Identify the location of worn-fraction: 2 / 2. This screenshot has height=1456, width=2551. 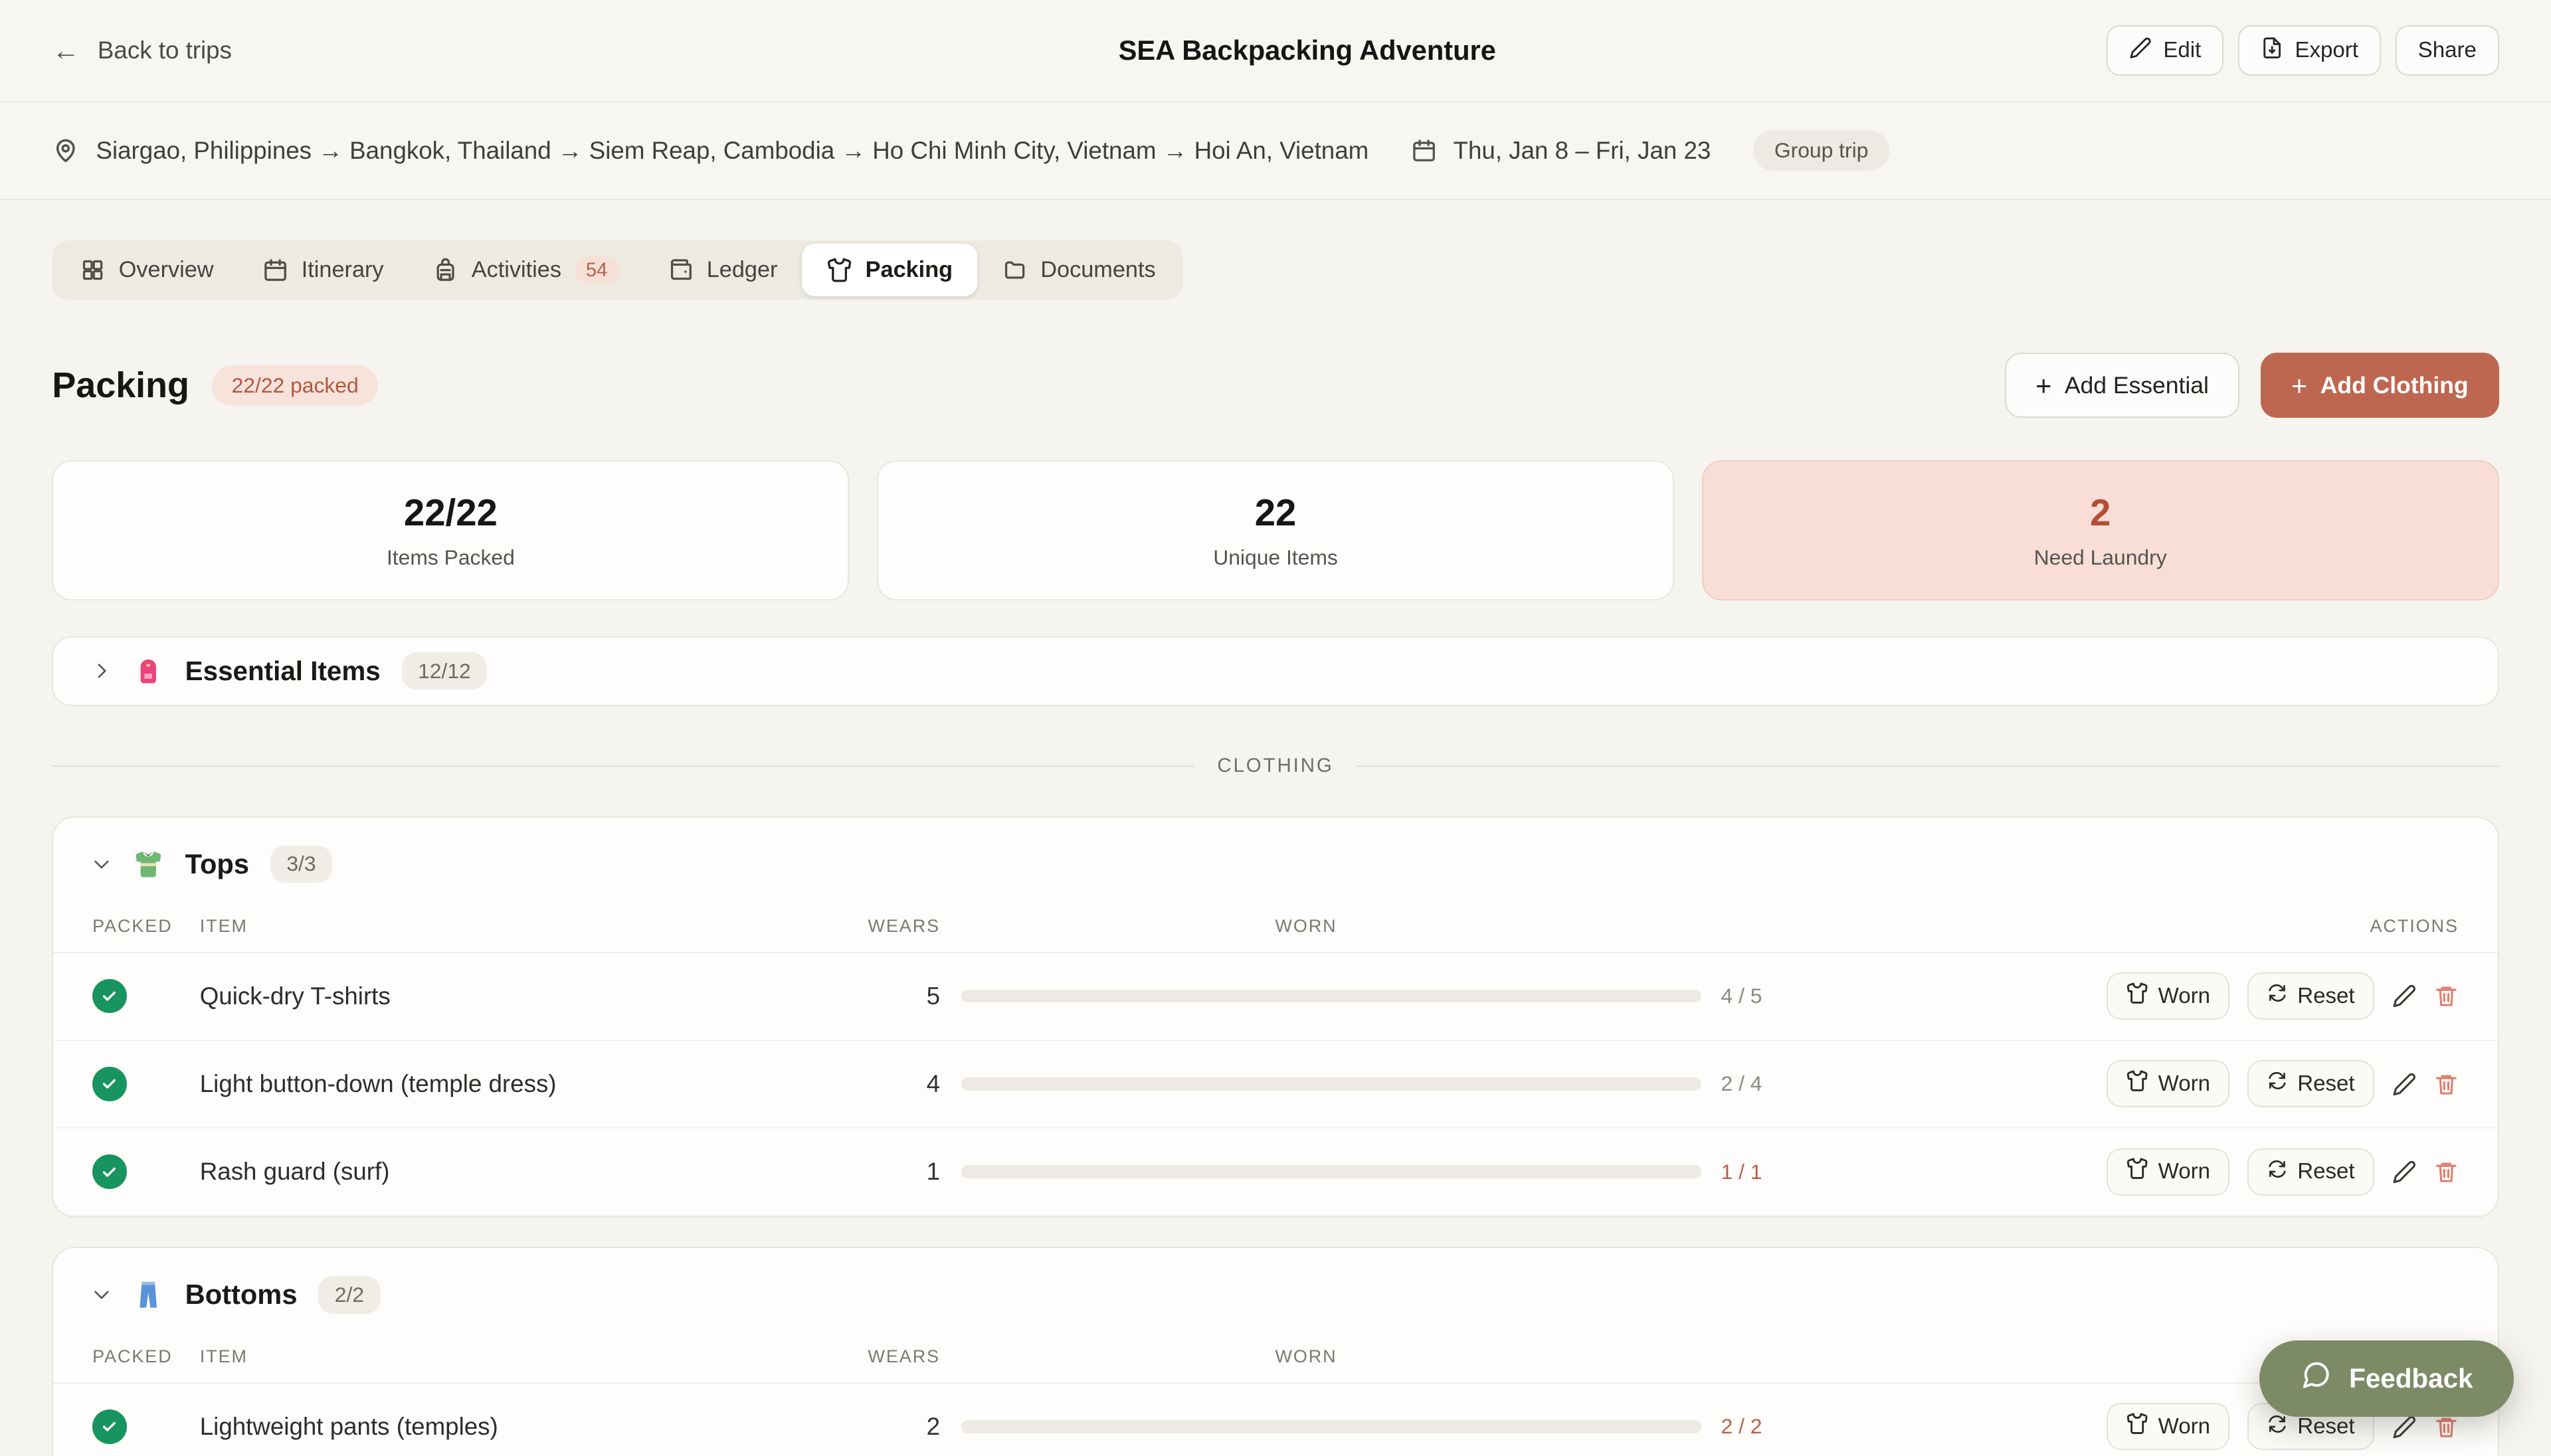
(1741, 1426).